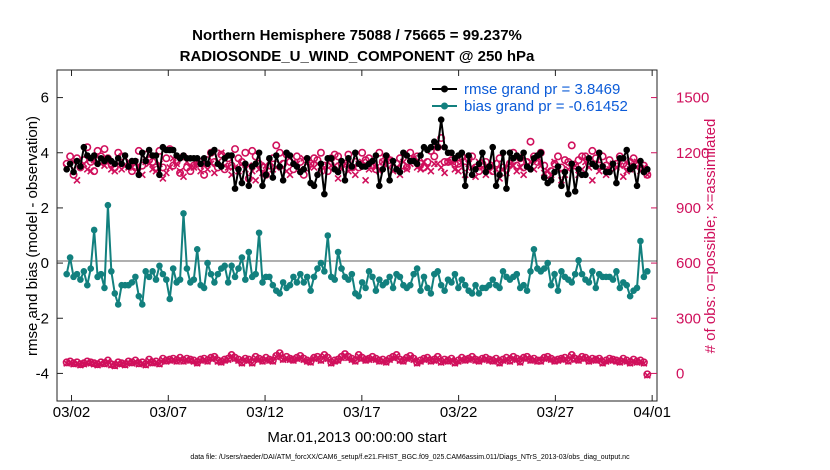 The width and height of the screenshot is (830, 470). Describe the element at coordinates (72, 412) in the screenshot. I see `x-tick-label: 03/02` at that location.